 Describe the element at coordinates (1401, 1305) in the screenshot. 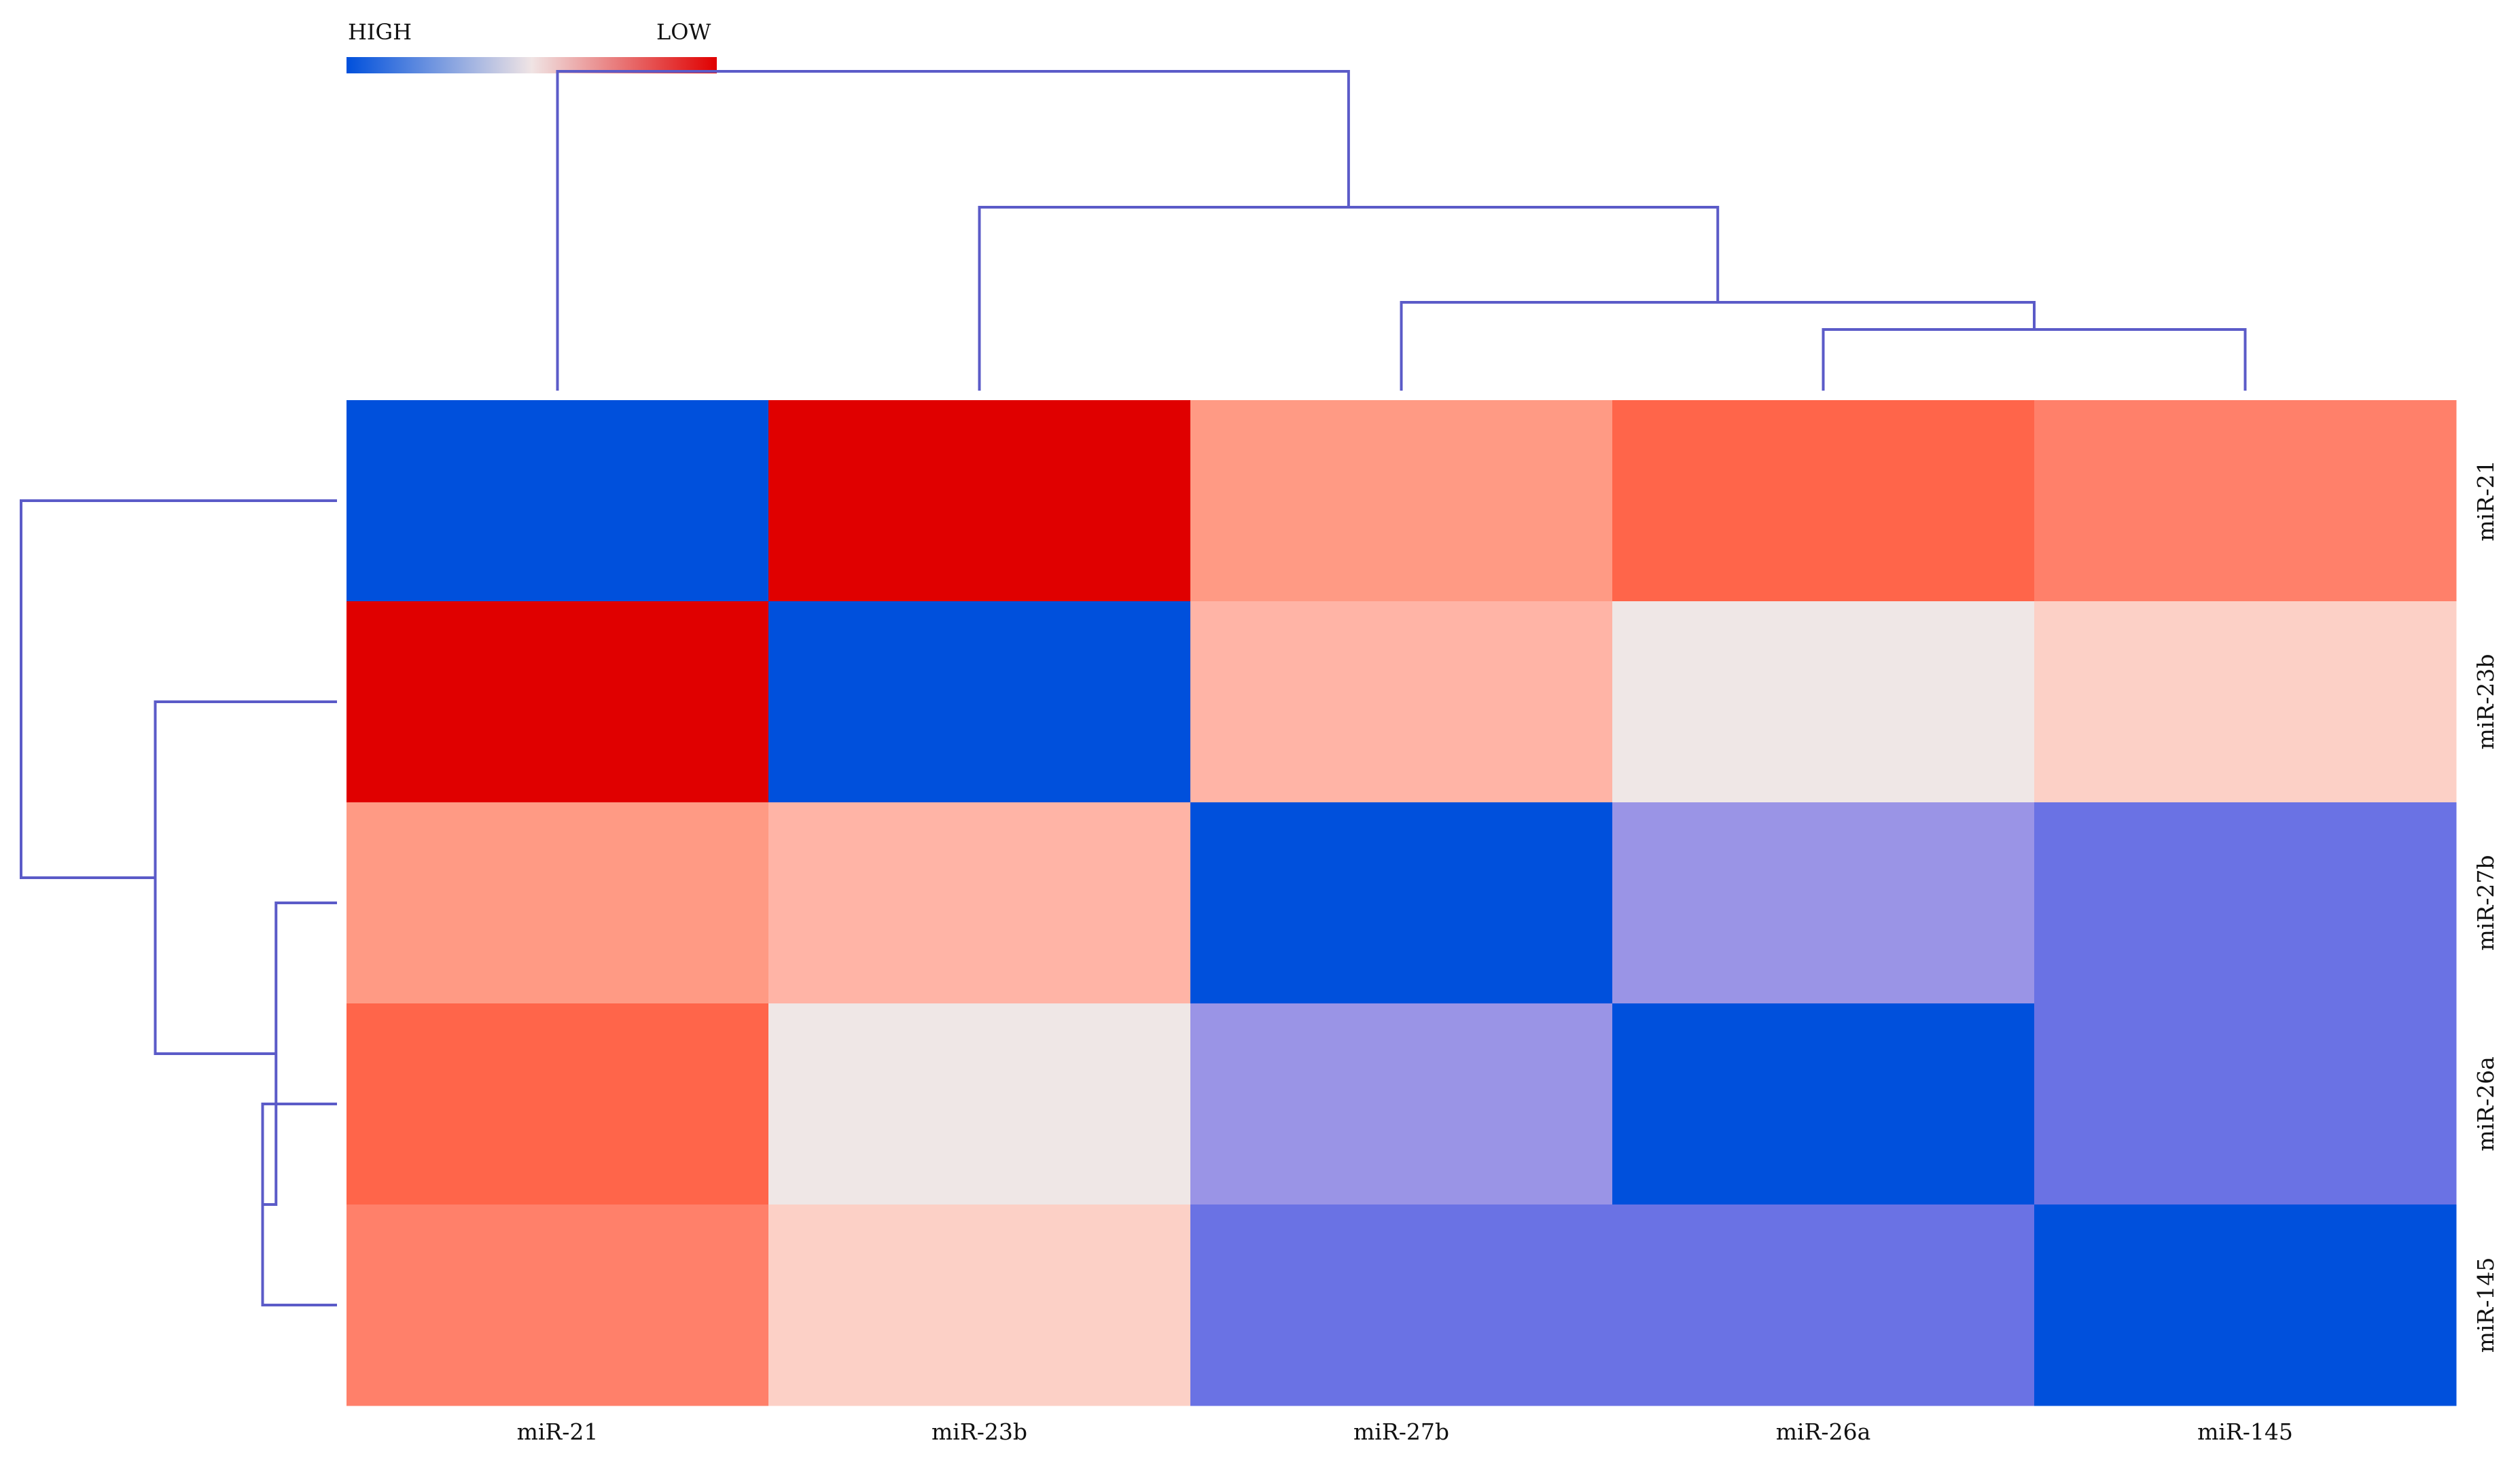

I see `heatmap-cell-miR-145-miR-27b` at that location.